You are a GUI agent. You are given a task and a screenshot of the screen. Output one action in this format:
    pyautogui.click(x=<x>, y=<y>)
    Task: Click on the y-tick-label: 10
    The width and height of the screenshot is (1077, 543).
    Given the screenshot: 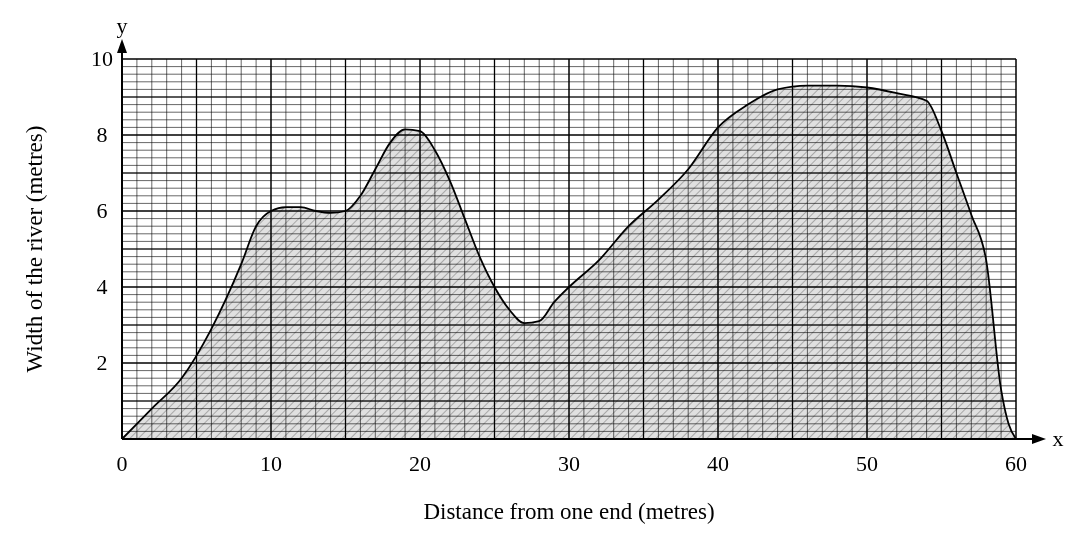 What is the action you would take?
    pyautogui.click(x=102, y=58)
    